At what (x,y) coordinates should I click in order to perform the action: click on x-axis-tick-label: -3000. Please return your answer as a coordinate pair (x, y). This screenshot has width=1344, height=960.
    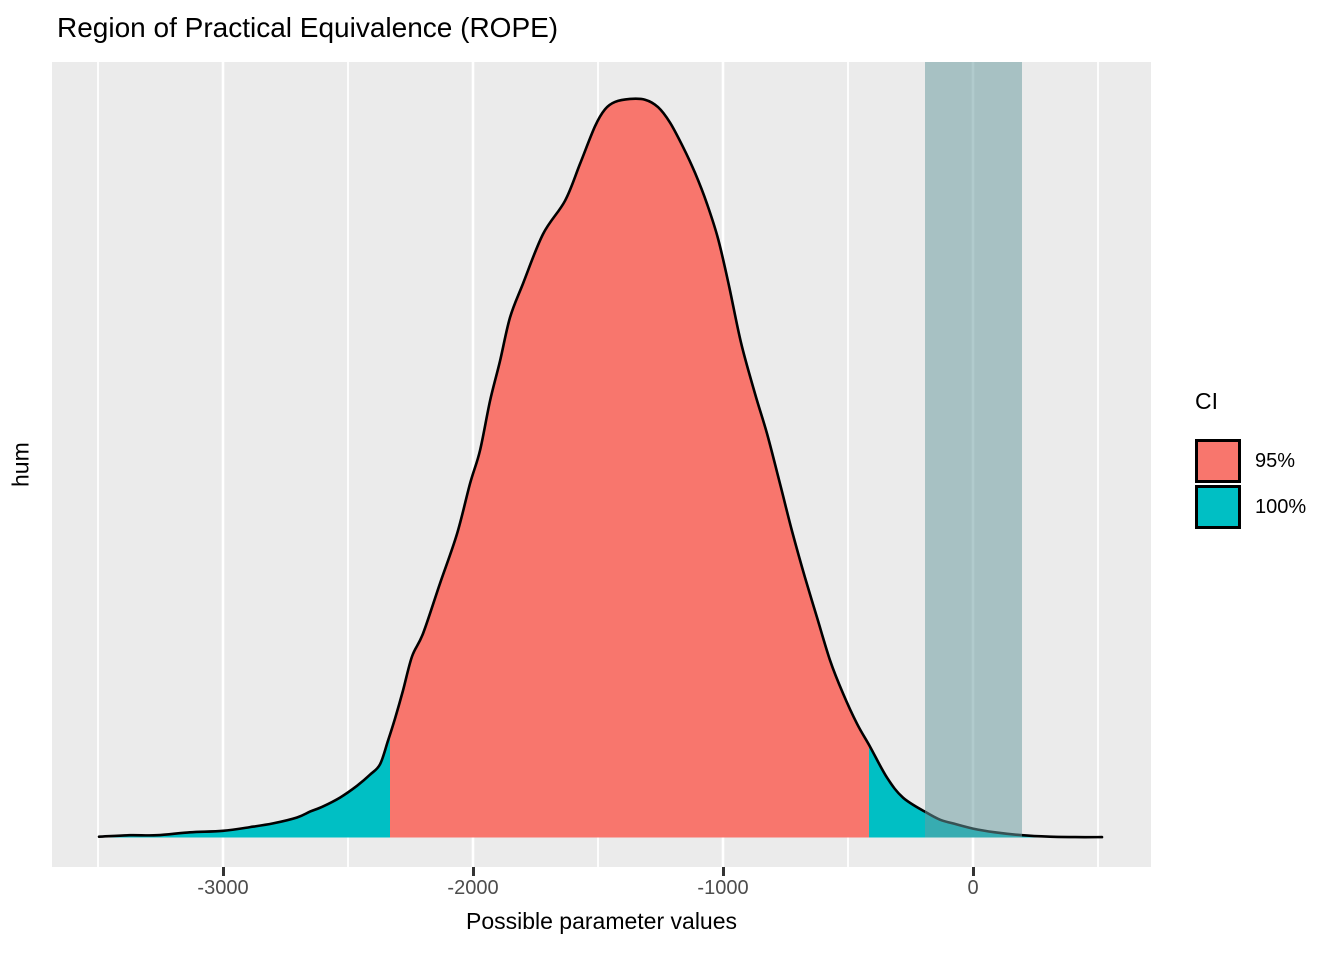
    Looking at the image, I should click on (223, 888).